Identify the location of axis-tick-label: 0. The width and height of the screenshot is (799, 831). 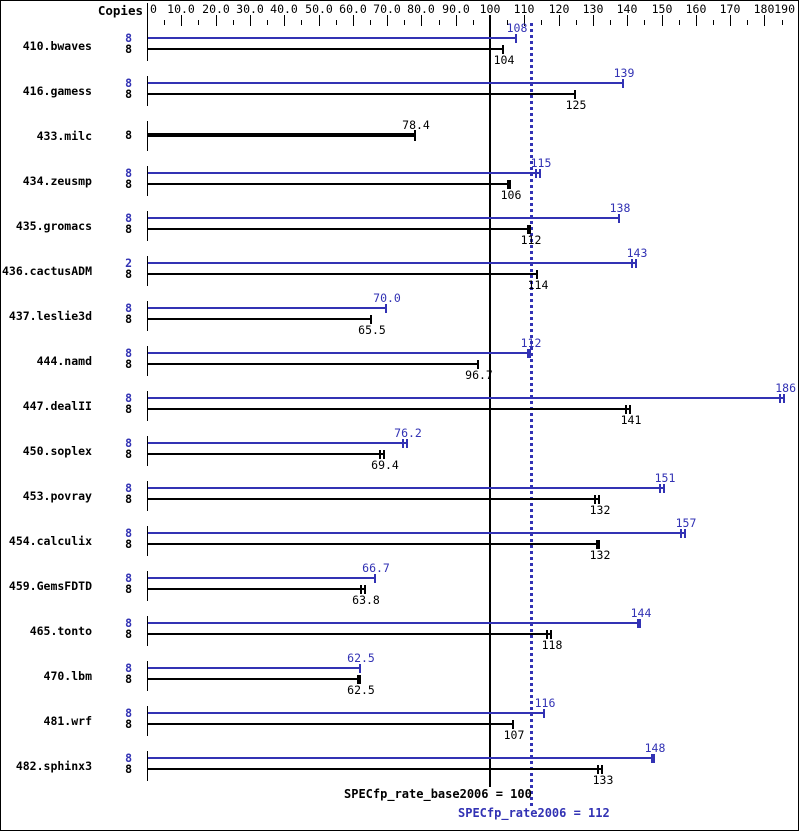
(153, 9).